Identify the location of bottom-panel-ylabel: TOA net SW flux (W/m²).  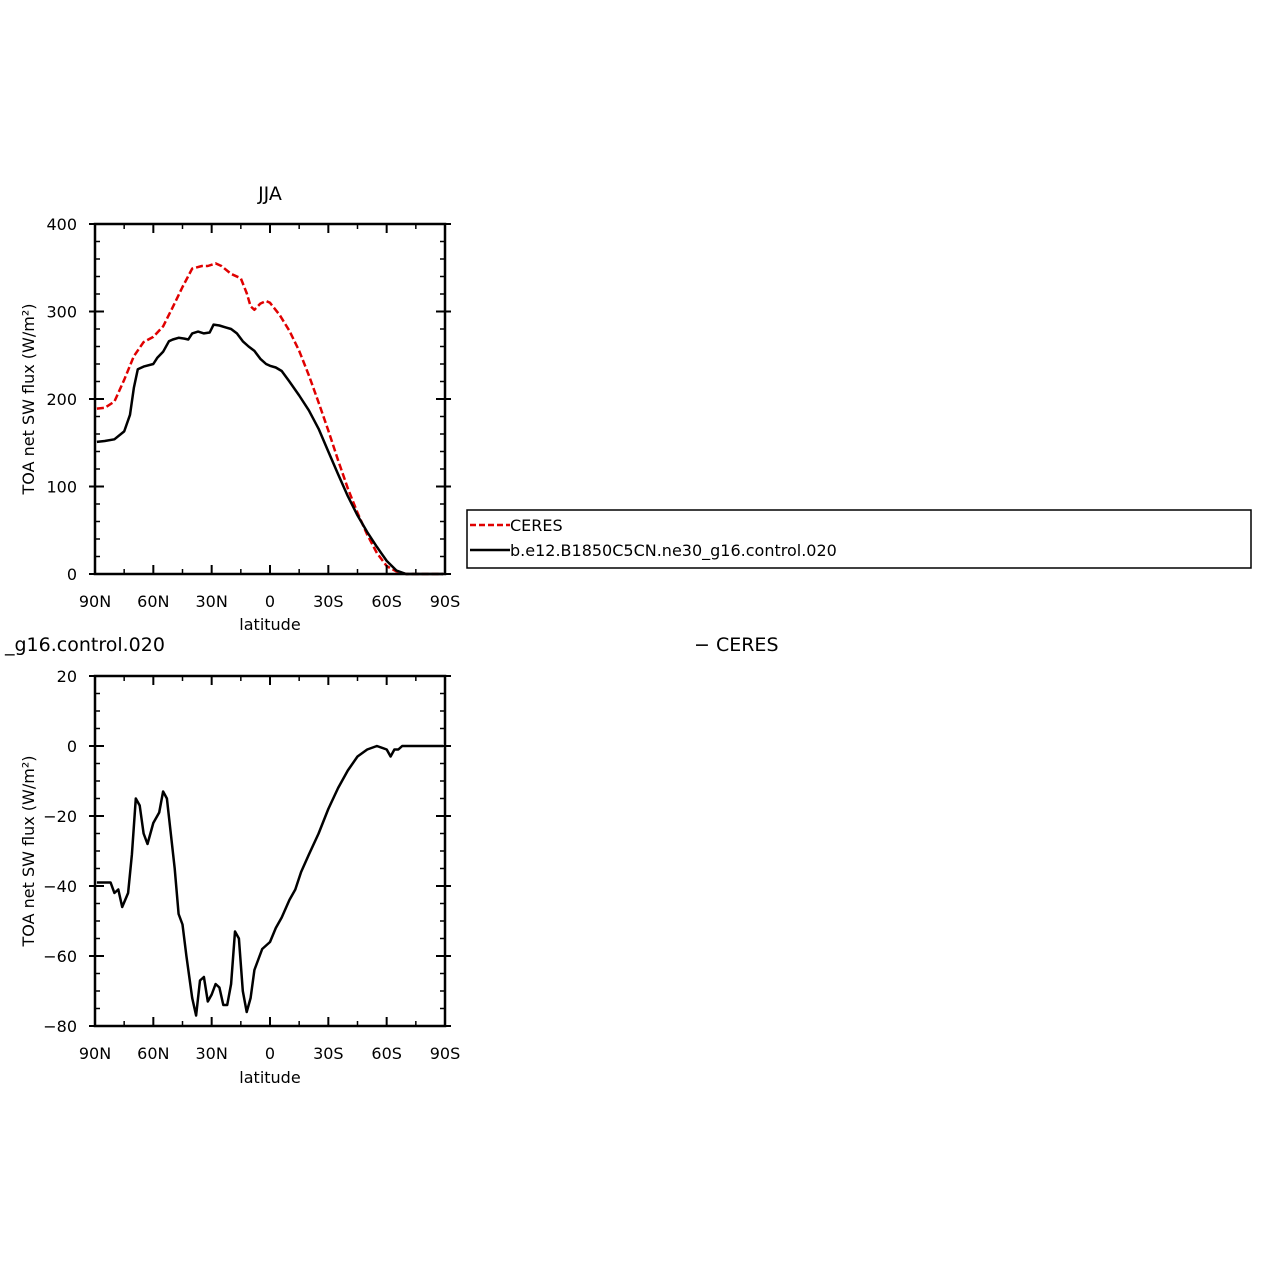
(28, 852).